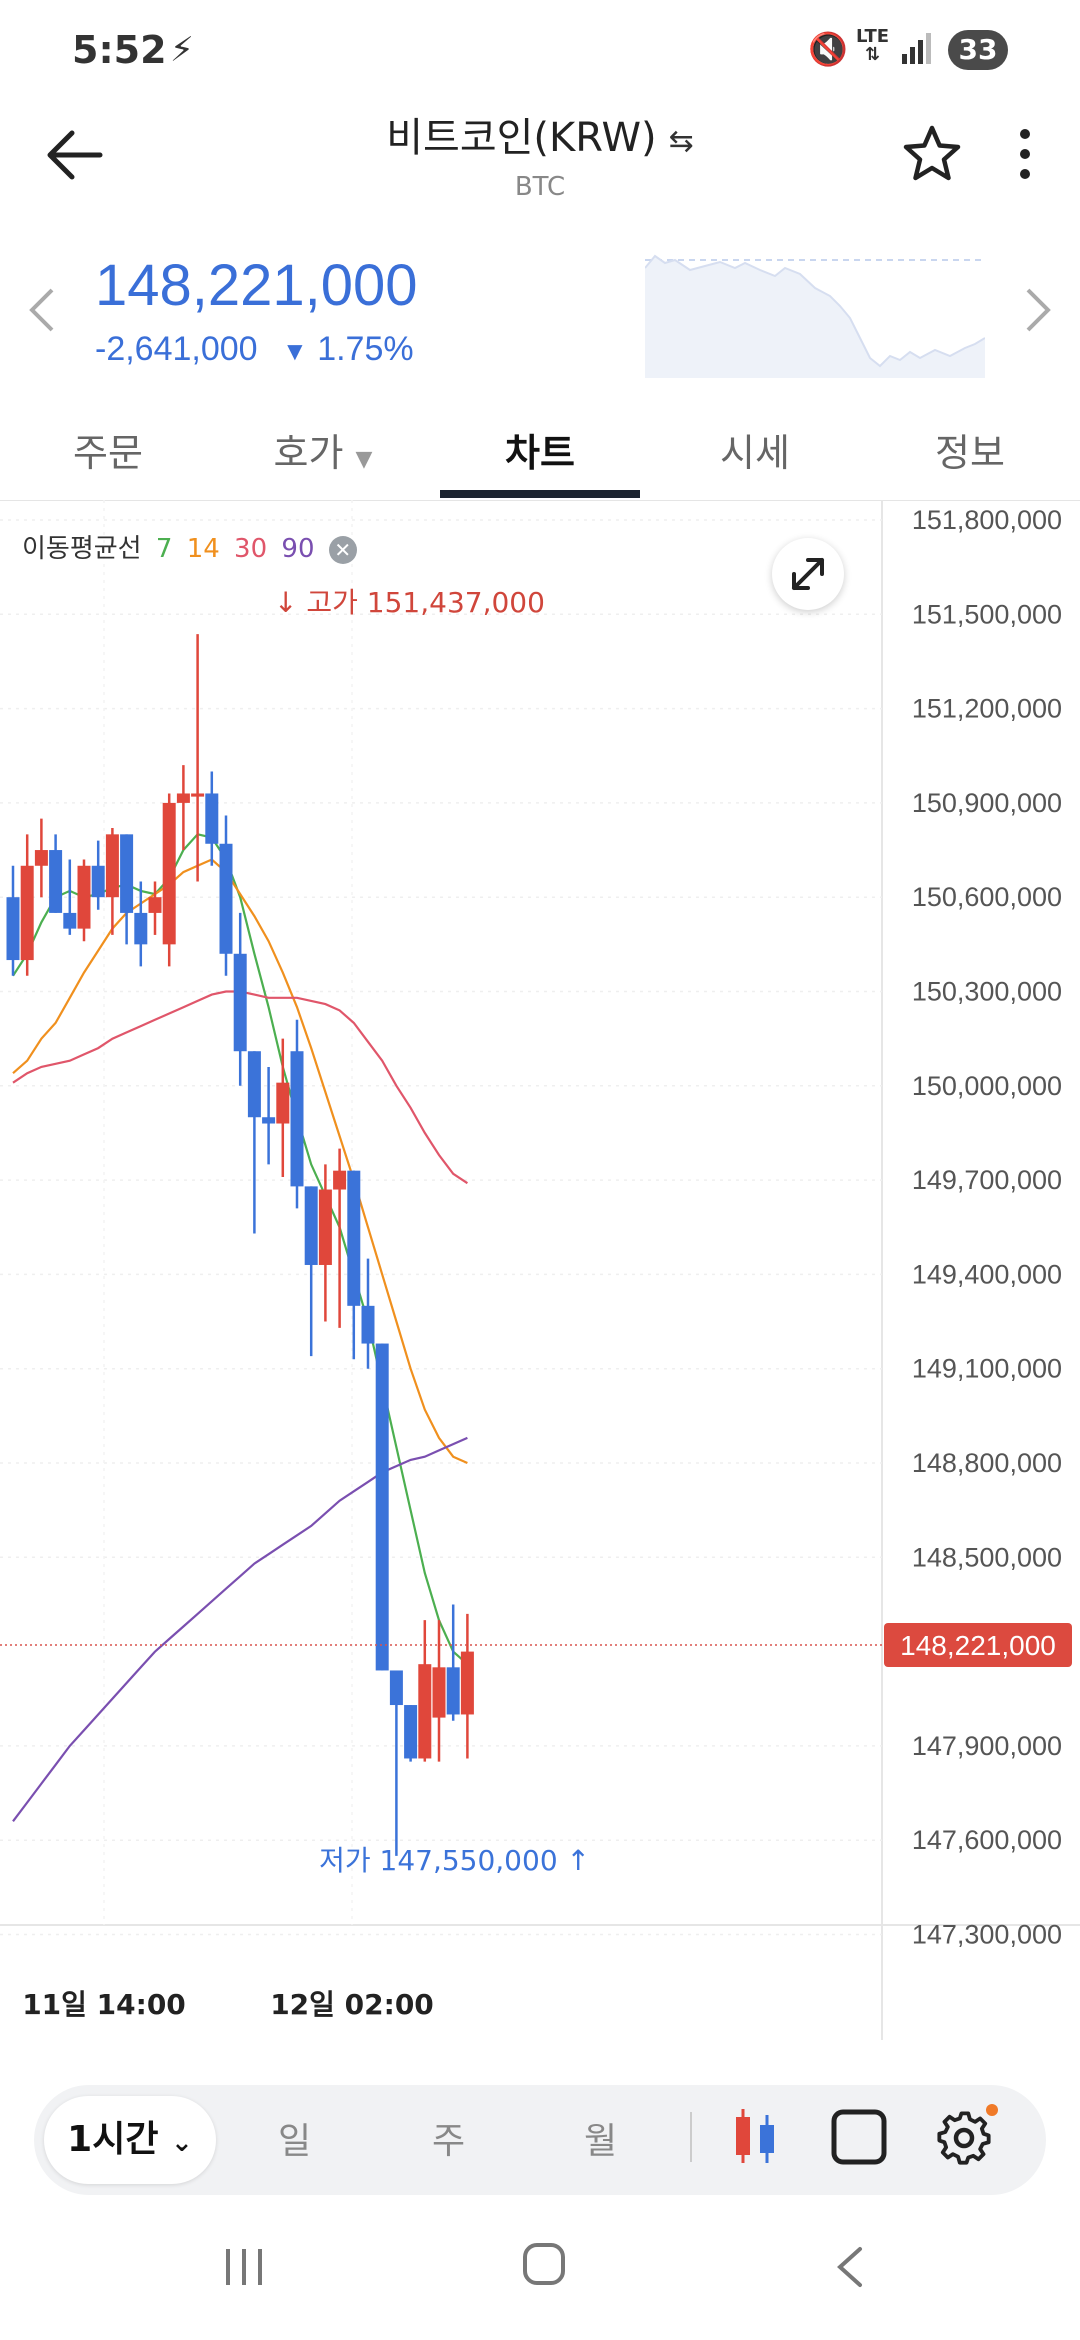 This screenshot has height=2340, width=1080. I want to click on tab-order: 주문, so click(108, 453).